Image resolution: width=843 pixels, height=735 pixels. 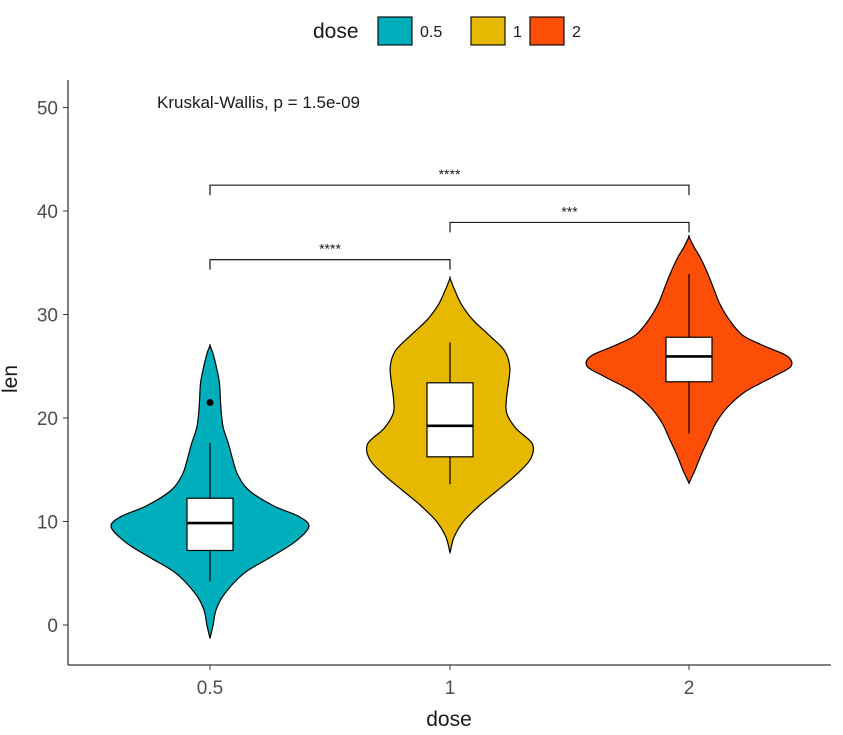 I want to click on y-axis-ticks: 0 10 20 30 40 50, so click(x=52, y=368).